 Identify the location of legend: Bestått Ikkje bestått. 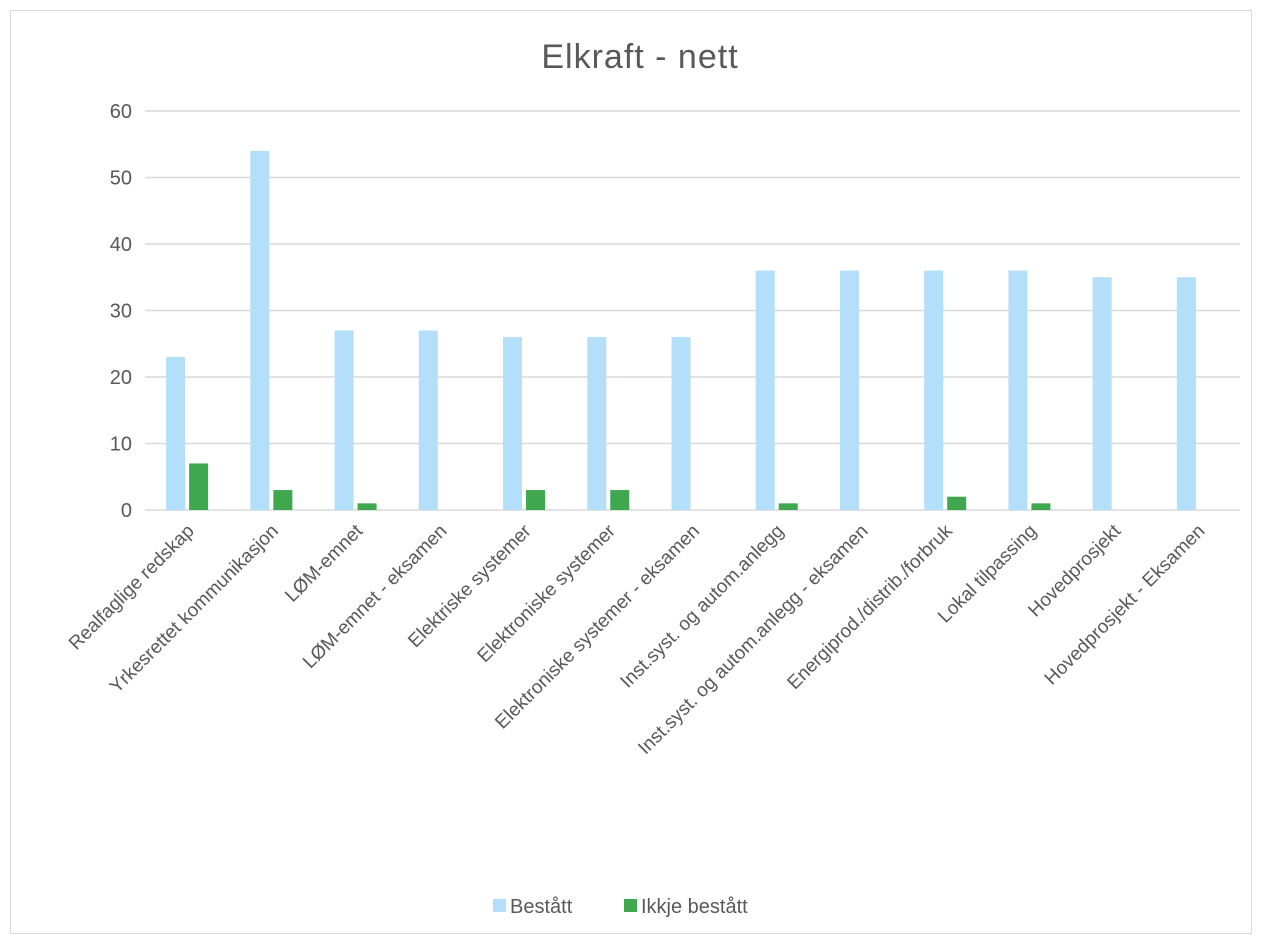
(620, 907).